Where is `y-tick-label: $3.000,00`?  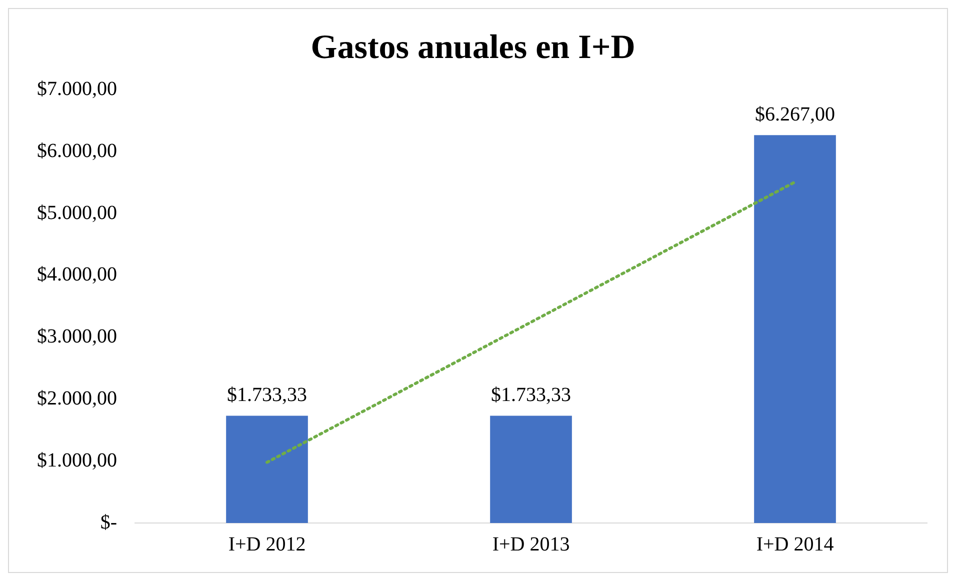 y-tick-label: $3.000,00 is located at coordinates (77, 337).